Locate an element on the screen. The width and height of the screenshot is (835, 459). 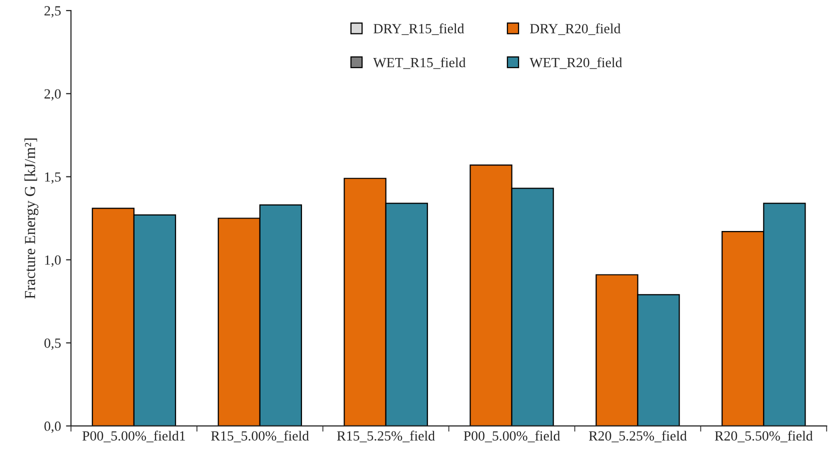
legend-label: WET_R15_field is located at coordinates (419, 63).